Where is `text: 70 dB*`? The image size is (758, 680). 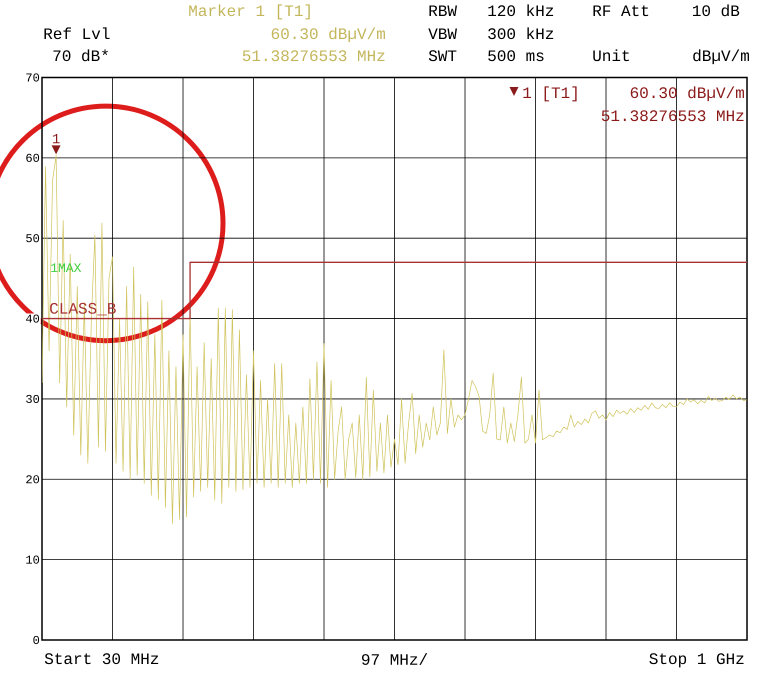 text: 70 dB* is located at coordinates (80, 55).